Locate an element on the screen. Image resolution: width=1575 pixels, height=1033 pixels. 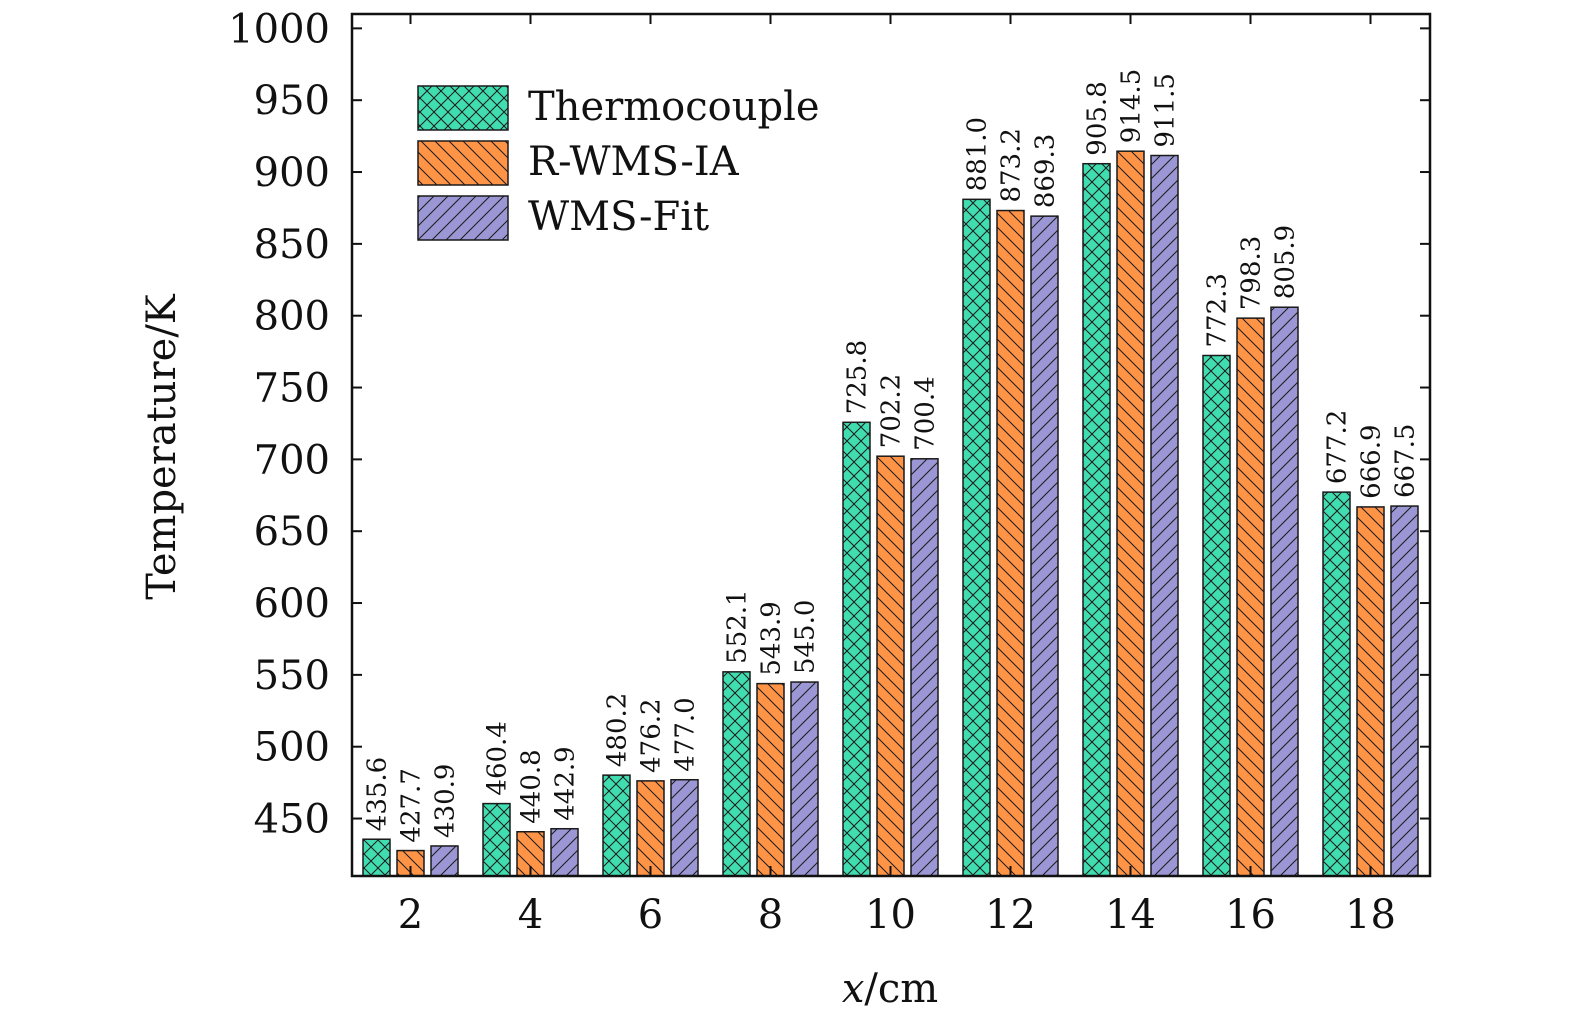
data-label: 440.8 is located at coordinates (532, 786).